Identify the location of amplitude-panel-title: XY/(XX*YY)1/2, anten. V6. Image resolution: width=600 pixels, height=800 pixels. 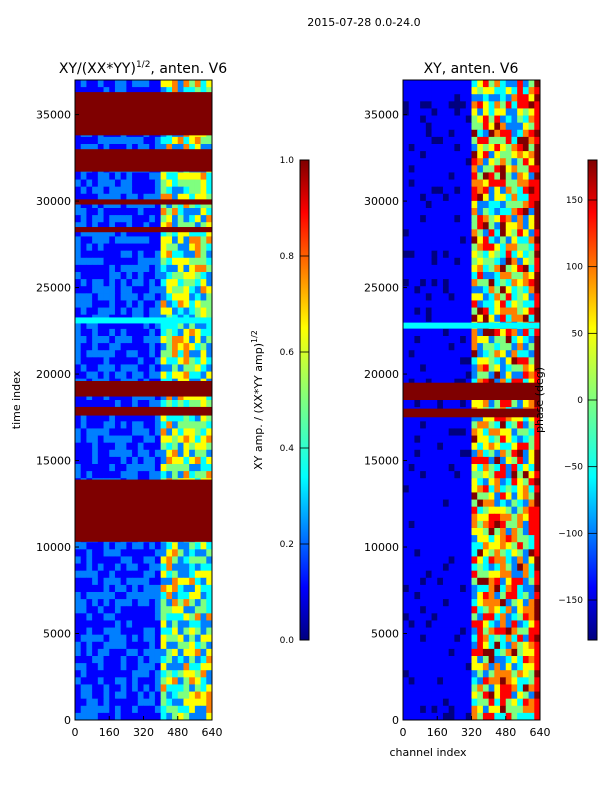
(143, 68).